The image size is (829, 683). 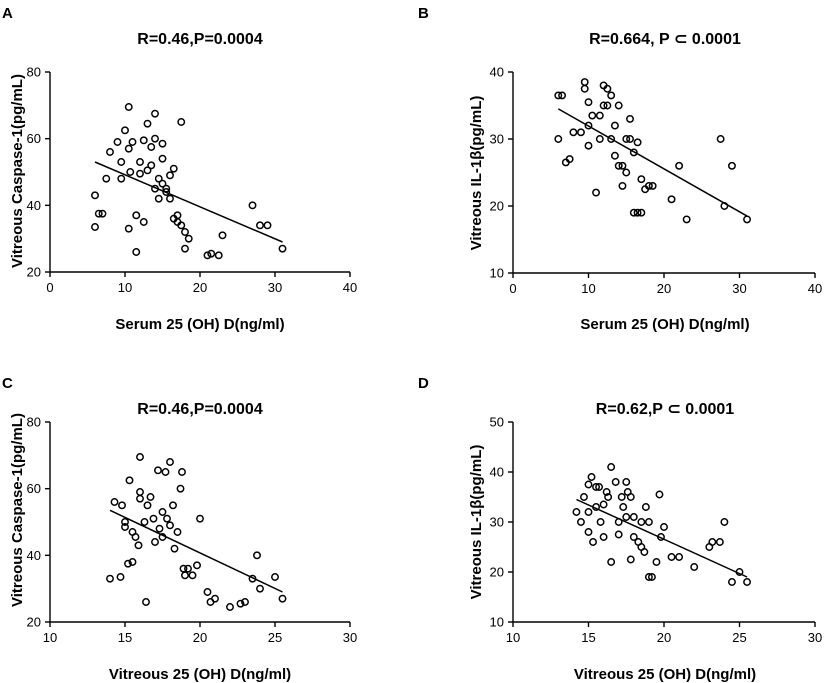 I want to click on panel-c-x-tick-label: 20, so click(x=200, y=637).